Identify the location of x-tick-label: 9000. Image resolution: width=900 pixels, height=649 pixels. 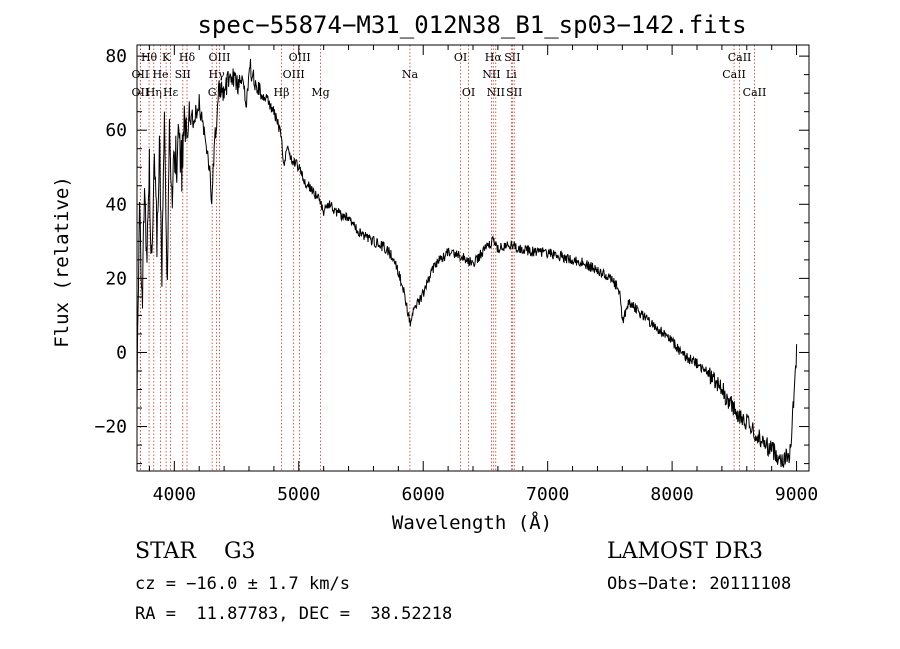
(796, 494).